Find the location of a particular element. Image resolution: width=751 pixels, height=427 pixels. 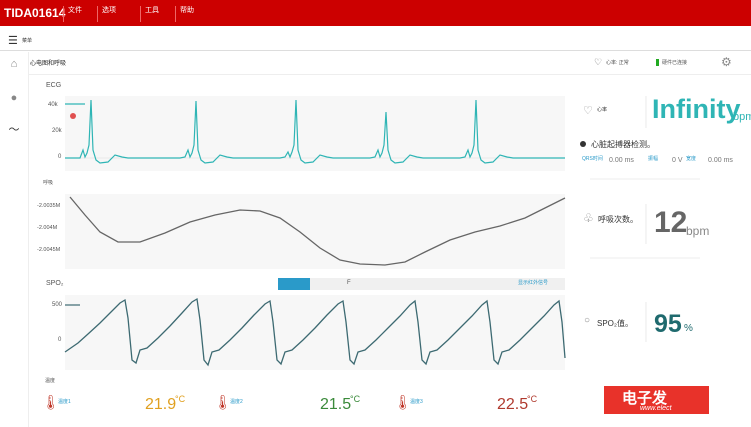

gear-icon: ⚙ is located at coordinates (726, 62).